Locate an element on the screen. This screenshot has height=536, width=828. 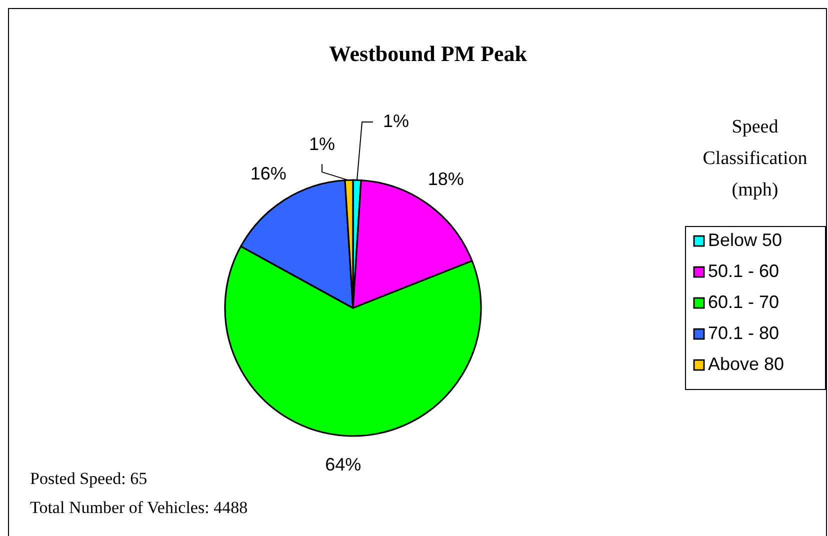
legend-label: 50.1 - 60 is located at coordinates (744, 270).